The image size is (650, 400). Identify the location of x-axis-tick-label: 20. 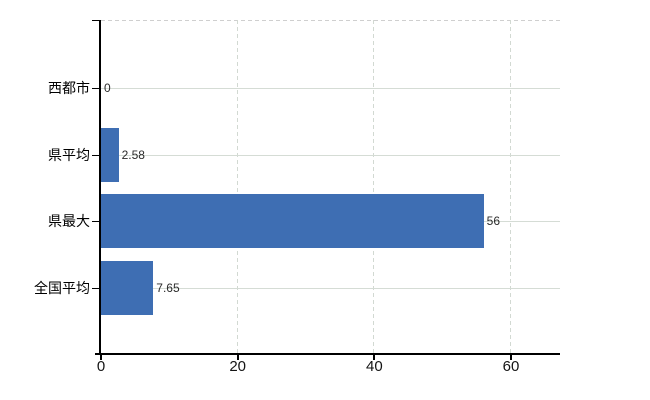
(237, 366).